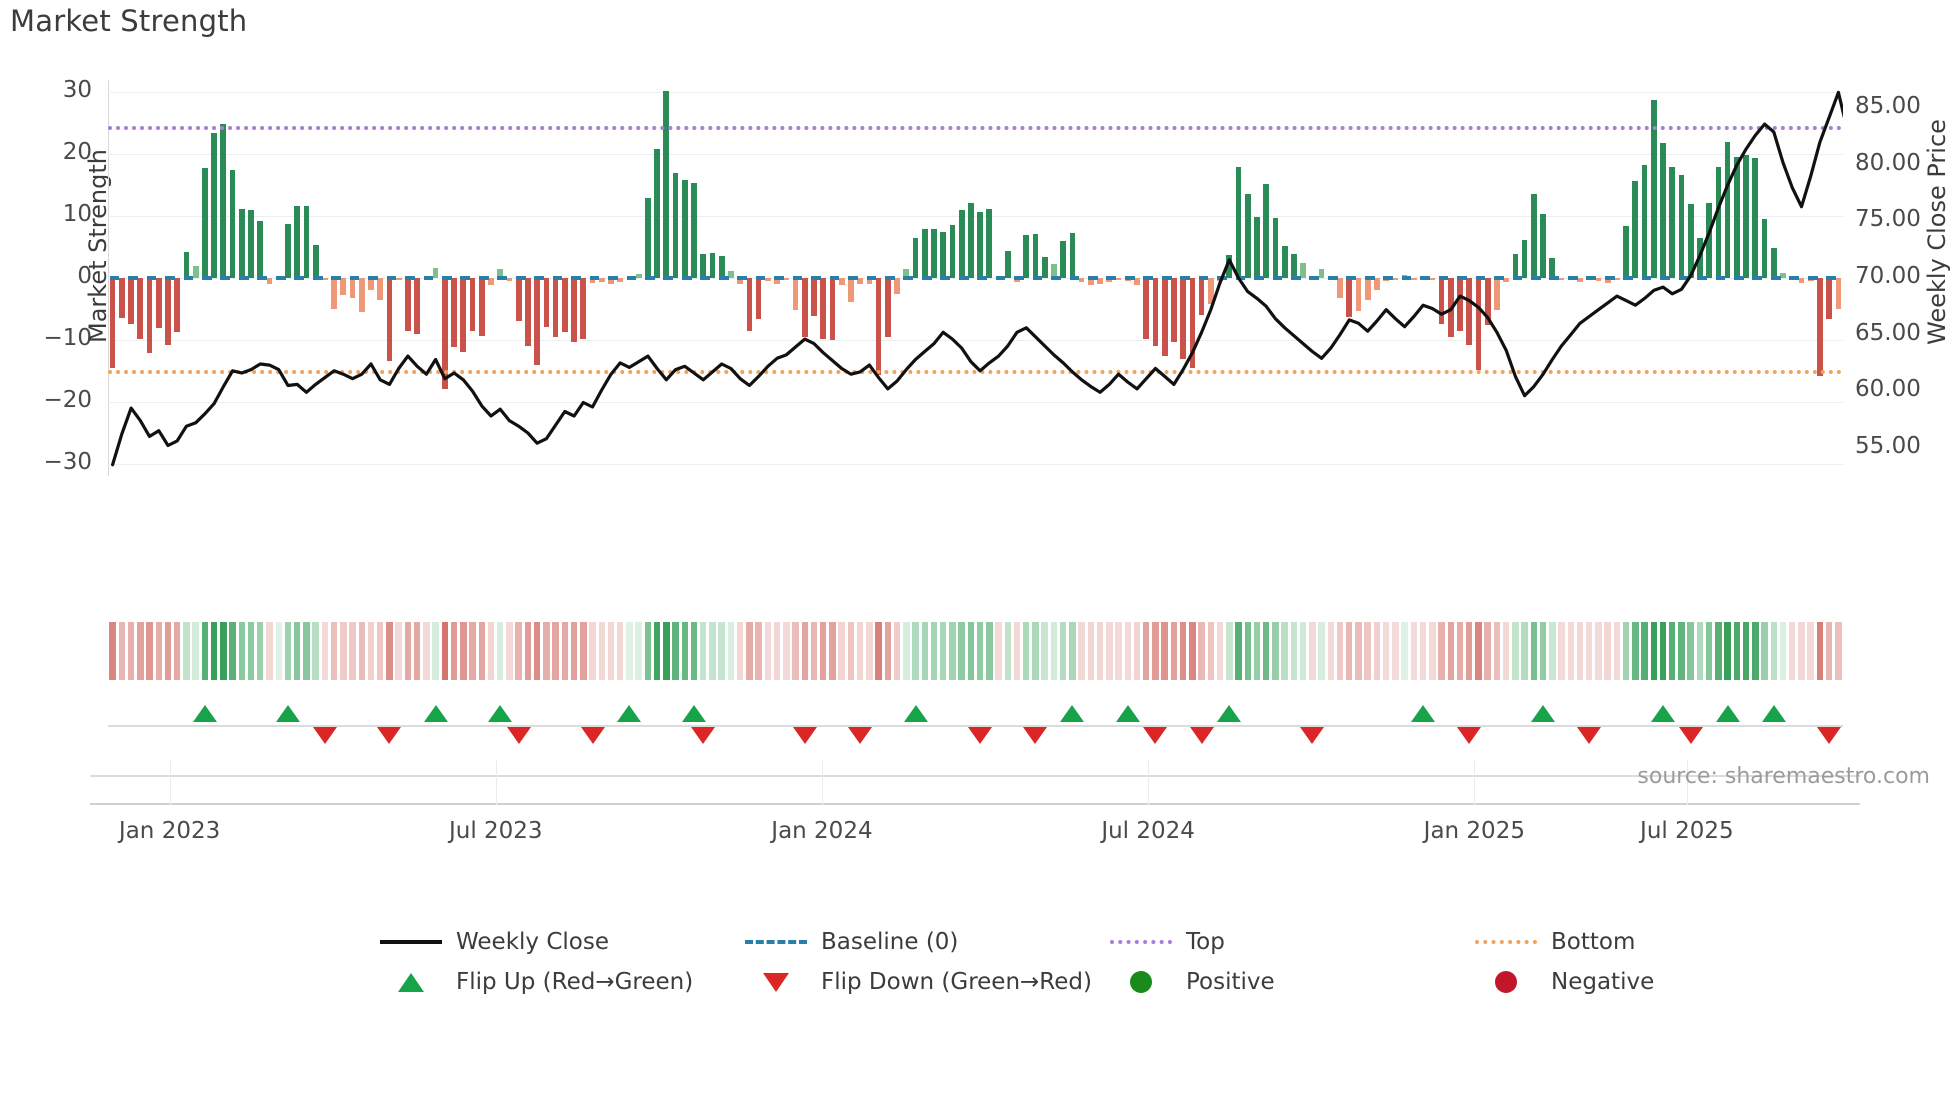 The height and width of the screenshot is (1102, 1960). I want to click on legend-item: Baseline (0), so click(851, 942).